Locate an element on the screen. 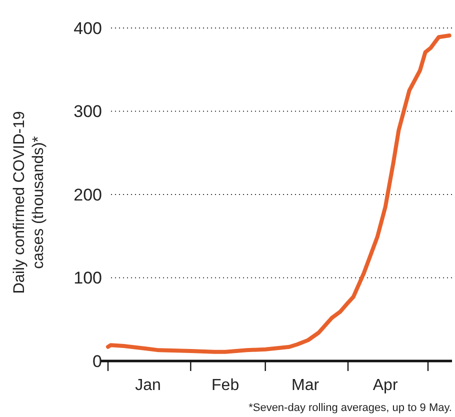  x-tick-label: Apr is located at coordinates (385, 385).